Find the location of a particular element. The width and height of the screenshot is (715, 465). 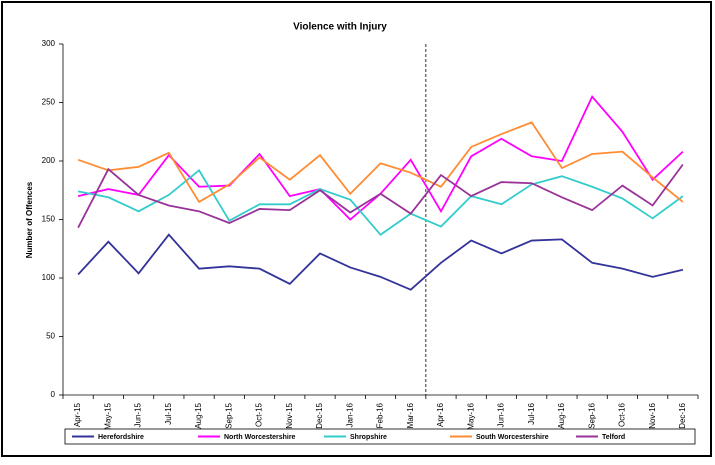

x-tick-label: Aug-16 is located at coordinates (561, 415).